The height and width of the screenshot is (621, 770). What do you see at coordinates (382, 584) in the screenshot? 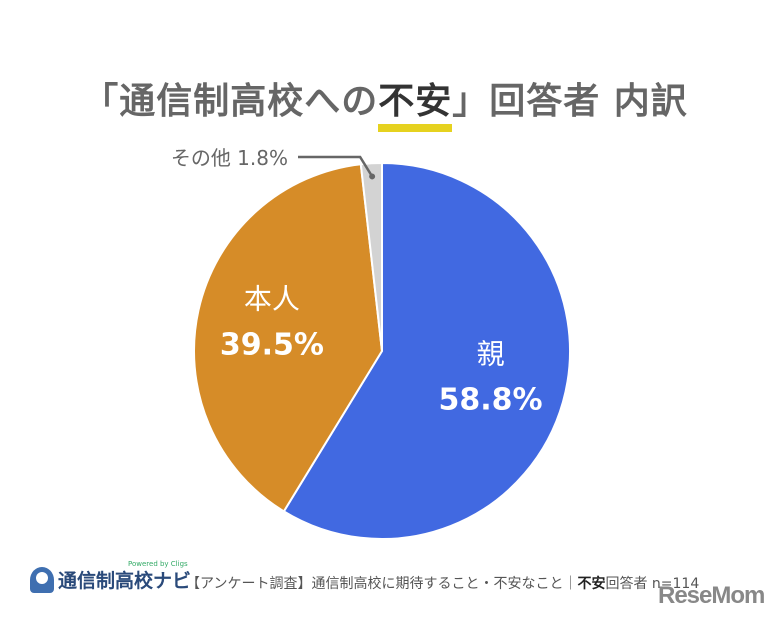
I see `footer-survey: 【アンケート調査】通信制高校に期待すること・不安なこと｜` at bounding box center [382, 584].